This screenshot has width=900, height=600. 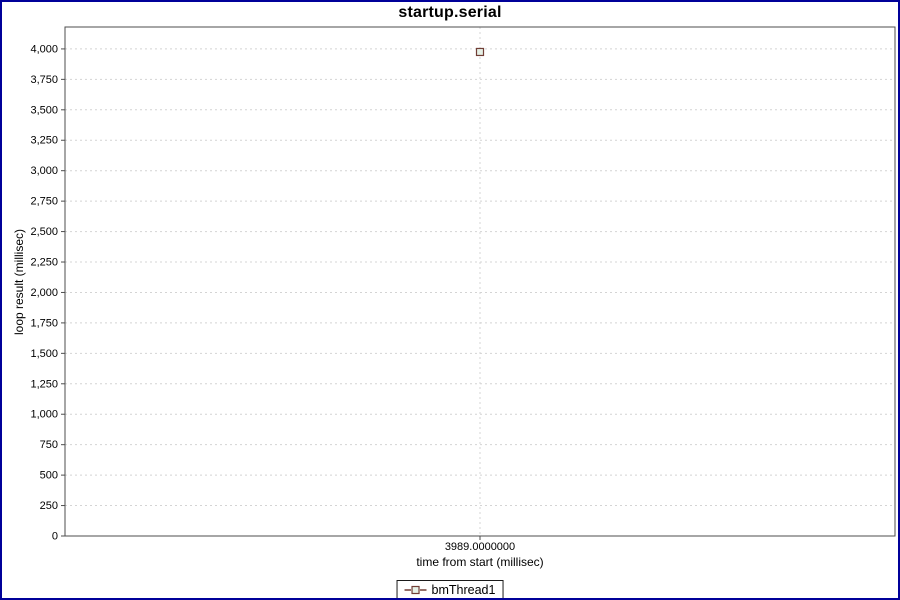 I want to click on data-point, so click(x=480, y=52).